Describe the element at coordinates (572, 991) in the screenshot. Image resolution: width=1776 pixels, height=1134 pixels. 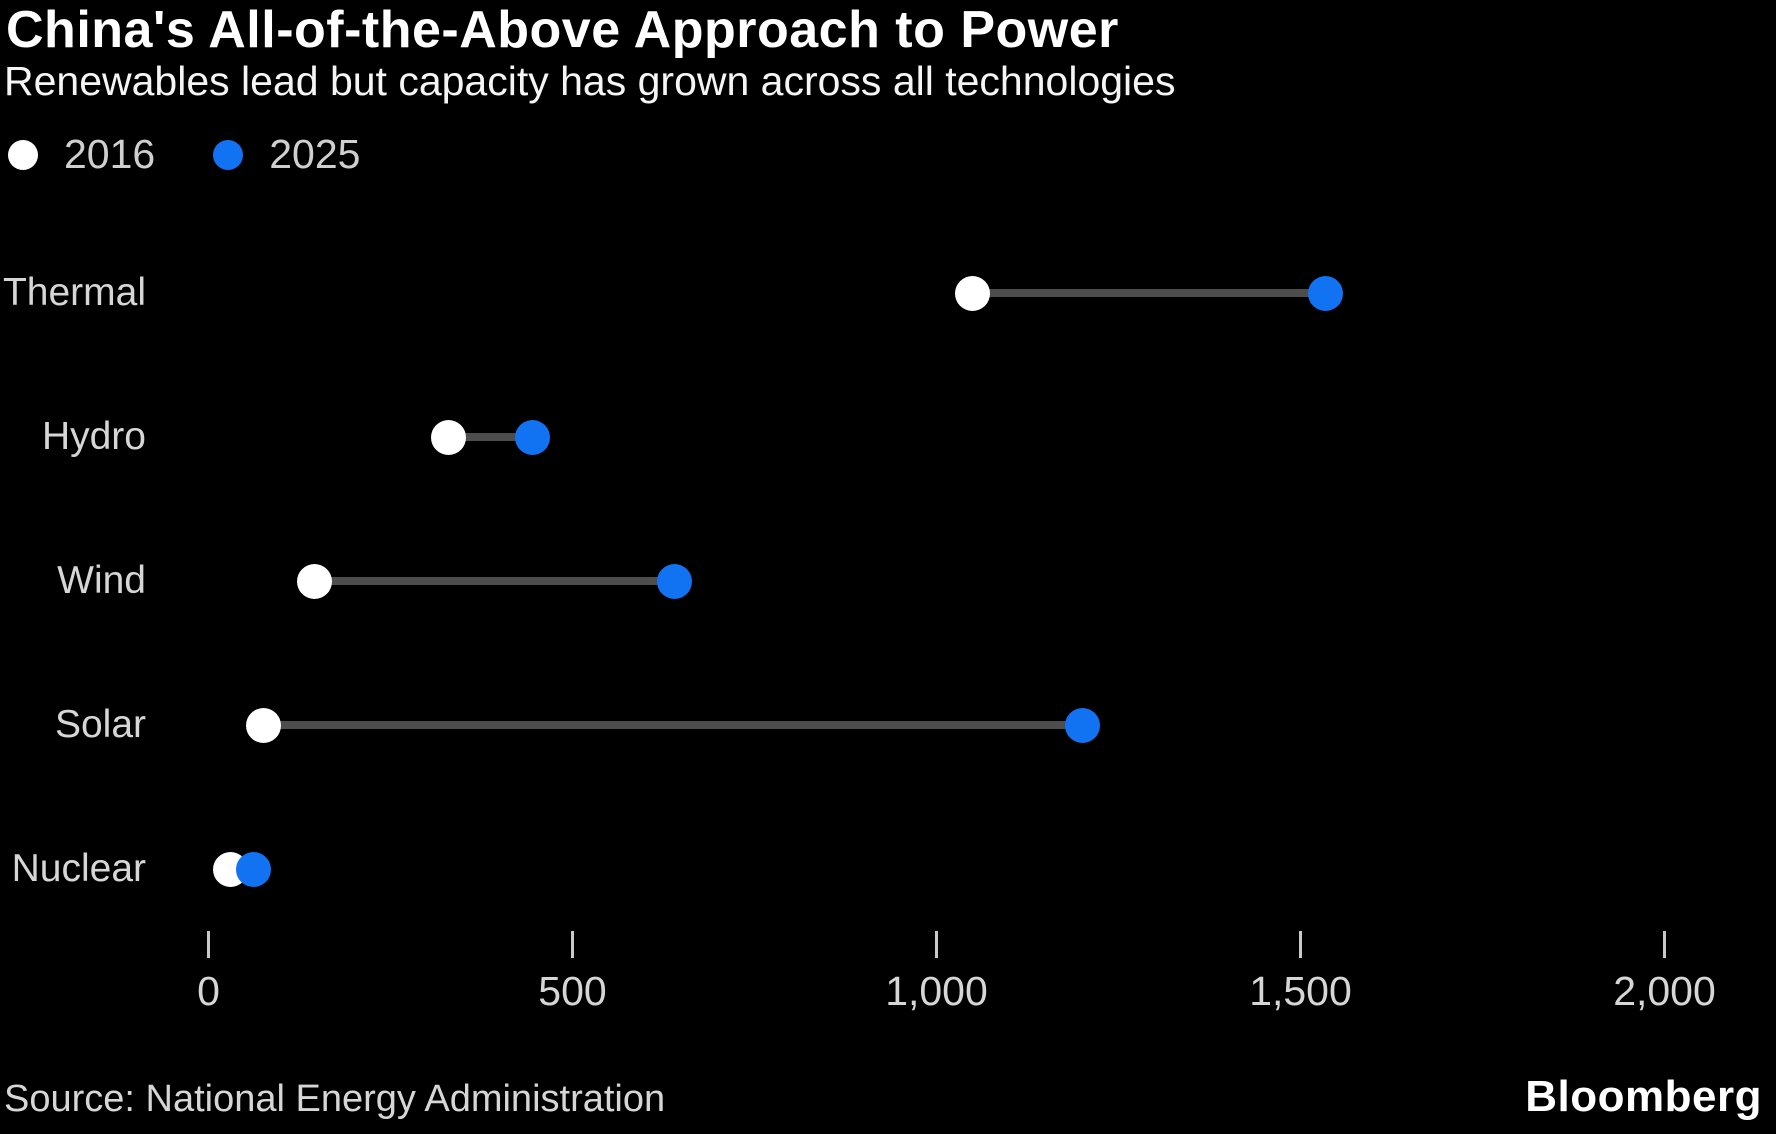
I see `axis-tick-label: 500` at that location.